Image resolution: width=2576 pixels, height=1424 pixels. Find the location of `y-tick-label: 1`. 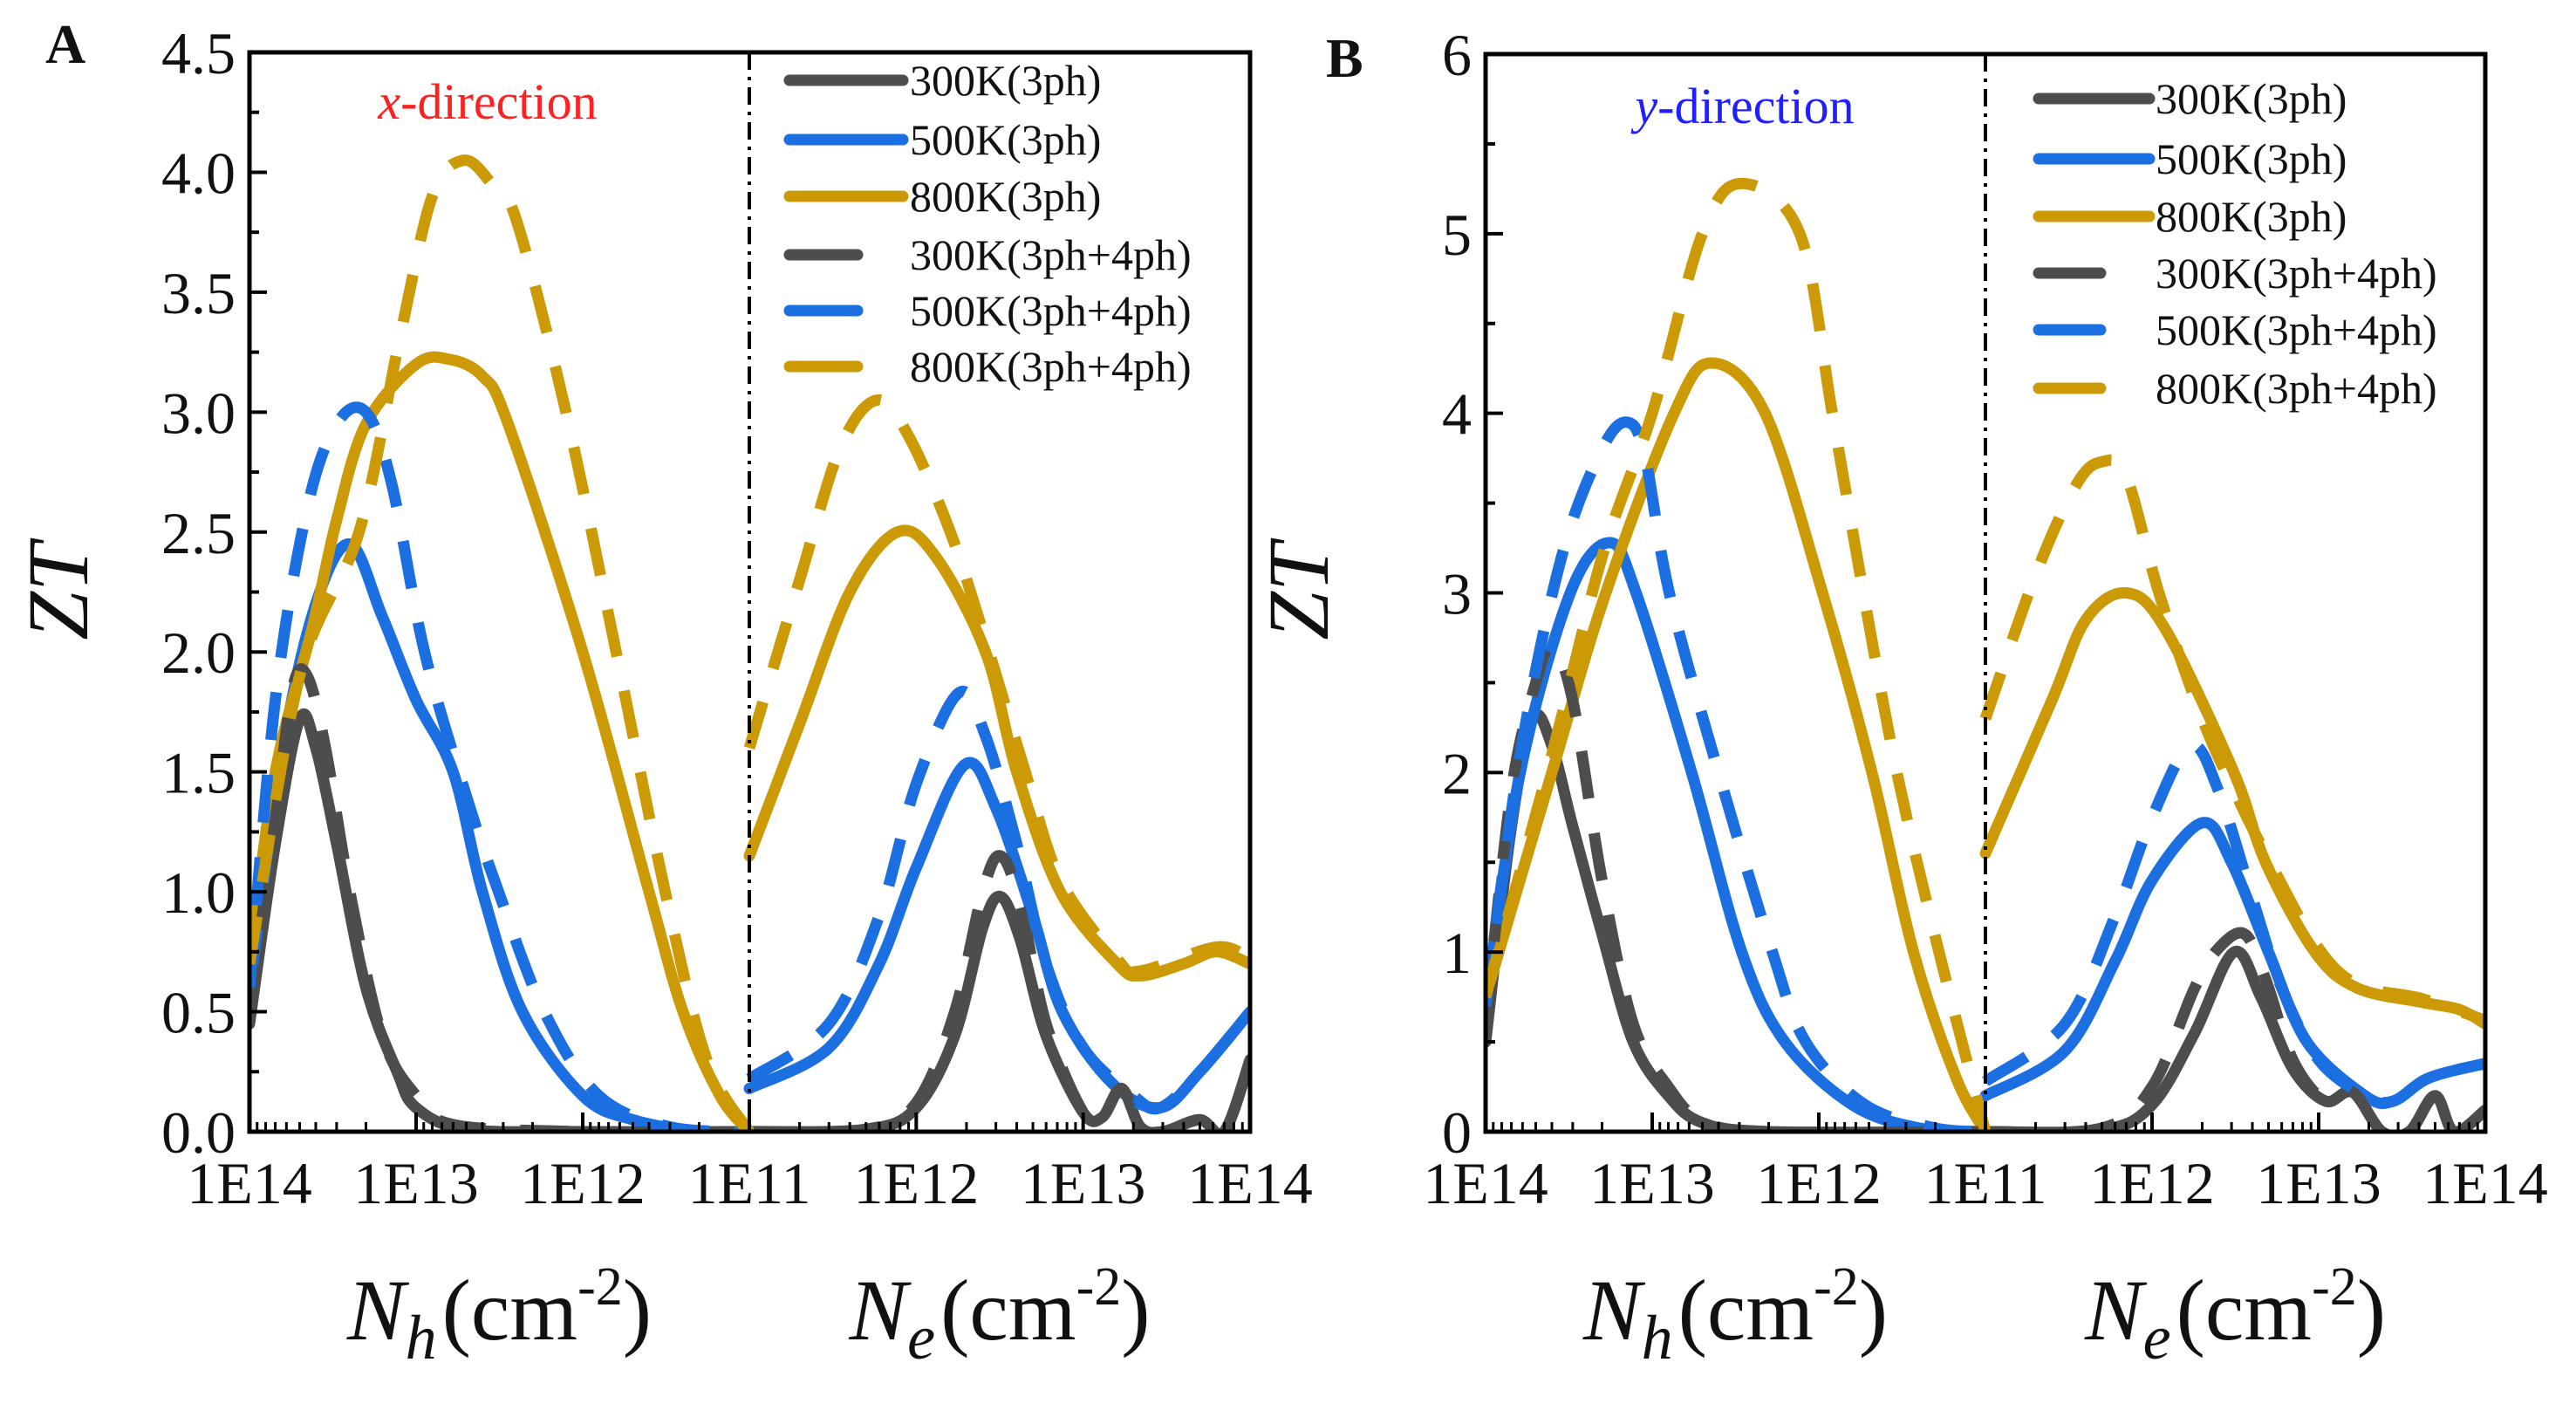

y-tick-label: 1 is located at coordinates (1457, 953).